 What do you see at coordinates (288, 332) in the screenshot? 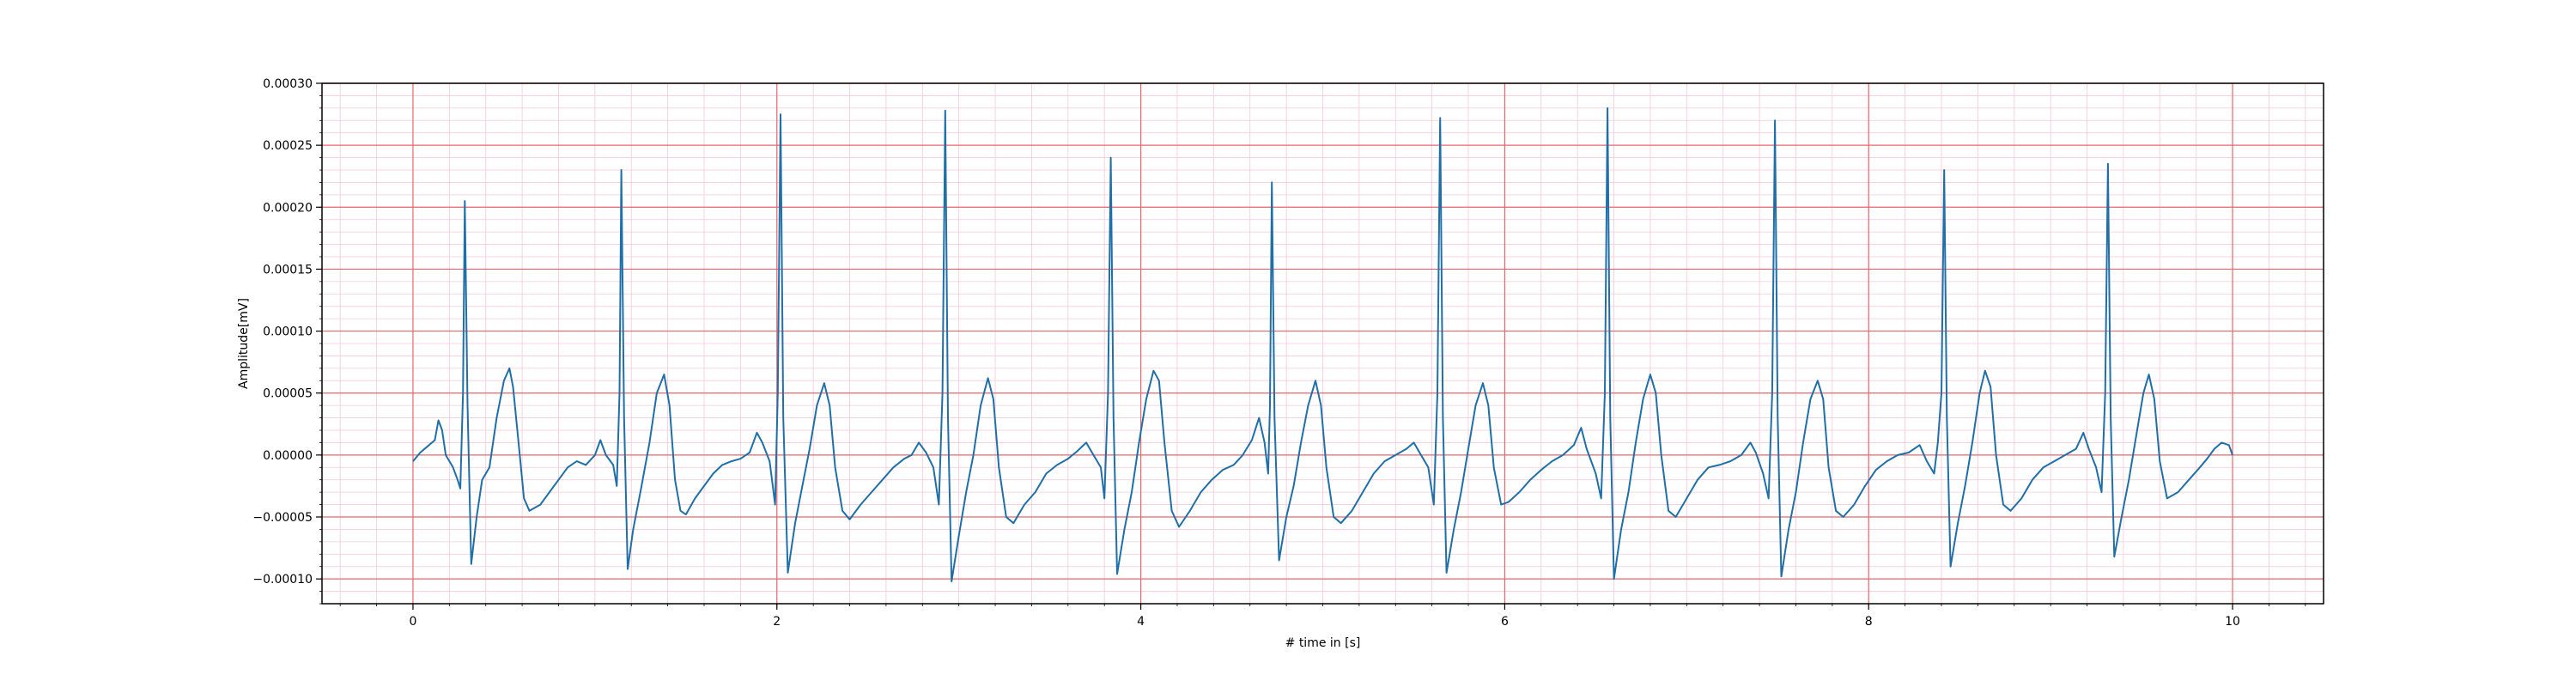
I see `y-tick-label: 0.00010` at bounding box center [288, 332].